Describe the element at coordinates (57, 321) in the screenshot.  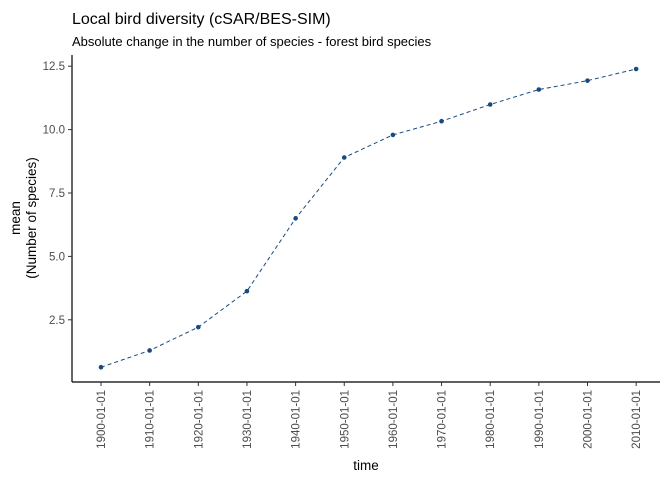
I see `y-tick-label: 2.5` at that location.